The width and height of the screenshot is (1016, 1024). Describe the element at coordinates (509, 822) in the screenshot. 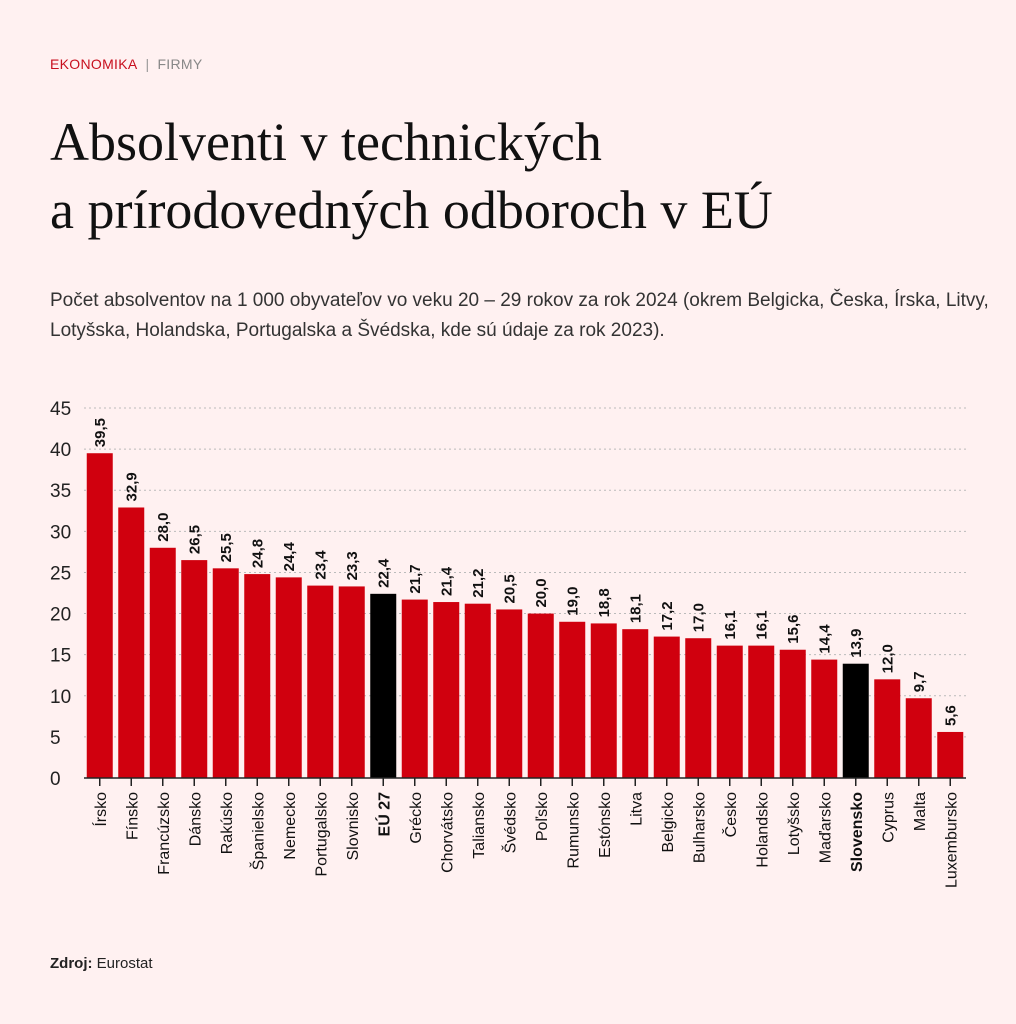

I see `x-tick-label: Švédsko` at that location.